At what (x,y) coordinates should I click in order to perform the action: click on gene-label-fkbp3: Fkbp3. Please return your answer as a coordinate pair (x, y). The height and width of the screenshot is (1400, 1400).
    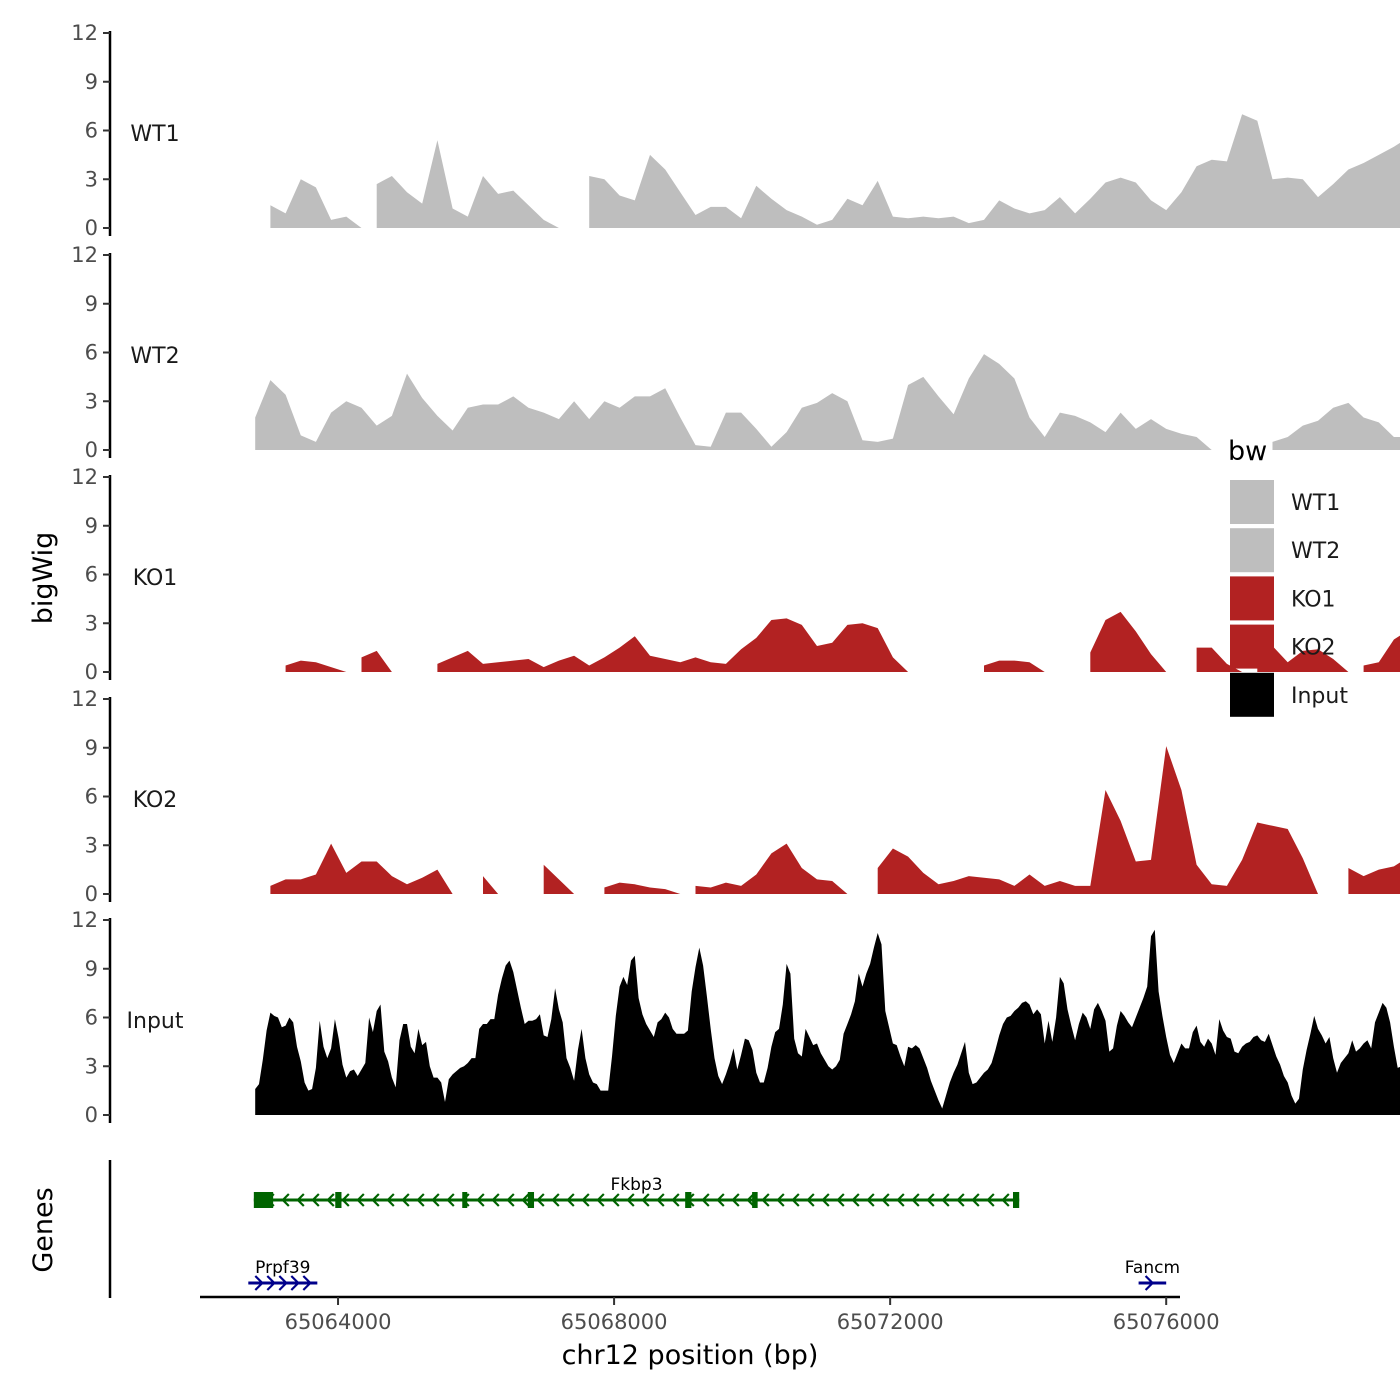
    Looking at the image, I should click on (636, 1185).